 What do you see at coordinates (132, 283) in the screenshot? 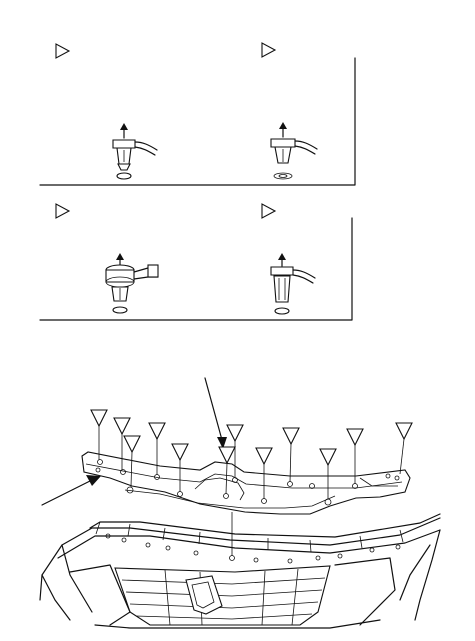
I see `clip-c-icon` at bounding box center [132, 283].